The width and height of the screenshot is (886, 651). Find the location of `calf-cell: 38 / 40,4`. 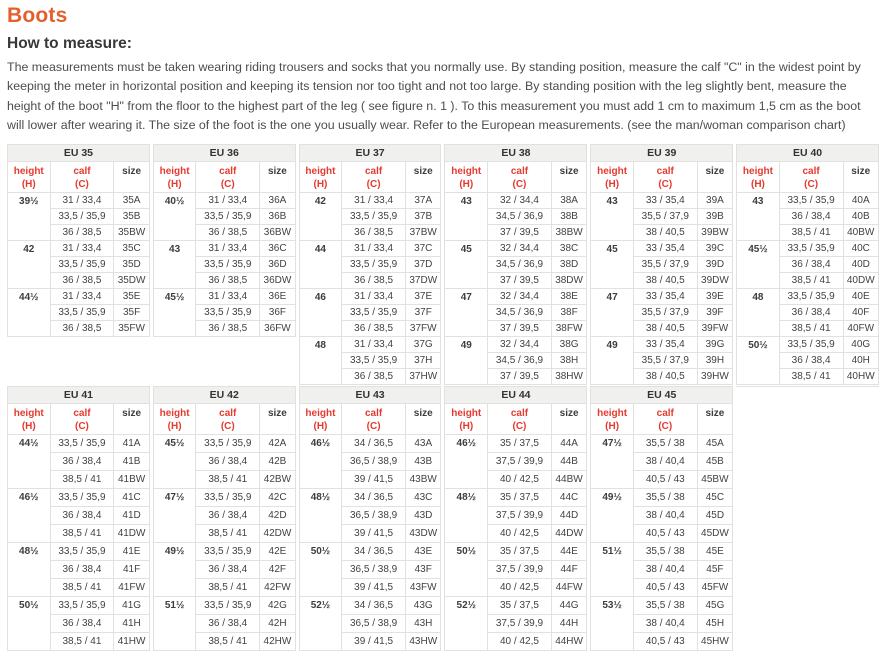

calf-cell: 38 / 40,4 is located at coordinates (665, 624).